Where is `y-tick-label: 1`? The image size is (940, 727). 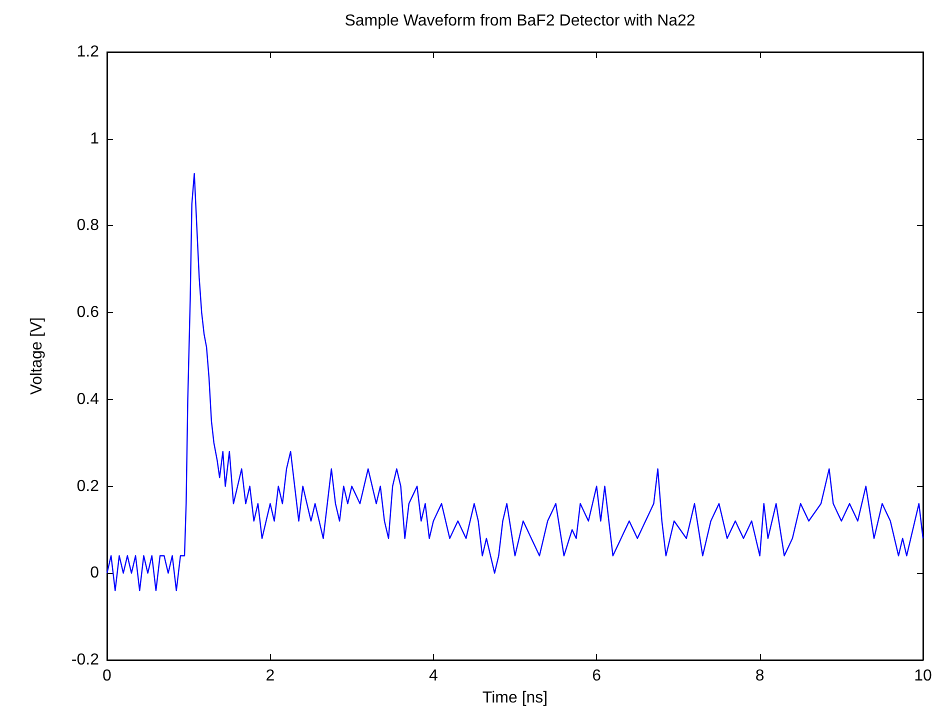 y-tick-label: 1 is located at coordinates (95, 139).